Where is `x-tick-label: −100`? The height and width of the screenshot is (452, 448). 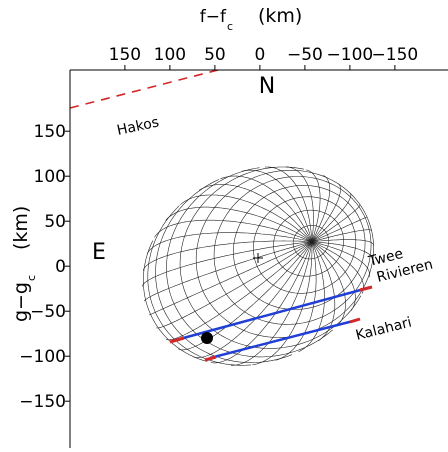 x-tick-label: −100 is located at coordinates (350, 55).